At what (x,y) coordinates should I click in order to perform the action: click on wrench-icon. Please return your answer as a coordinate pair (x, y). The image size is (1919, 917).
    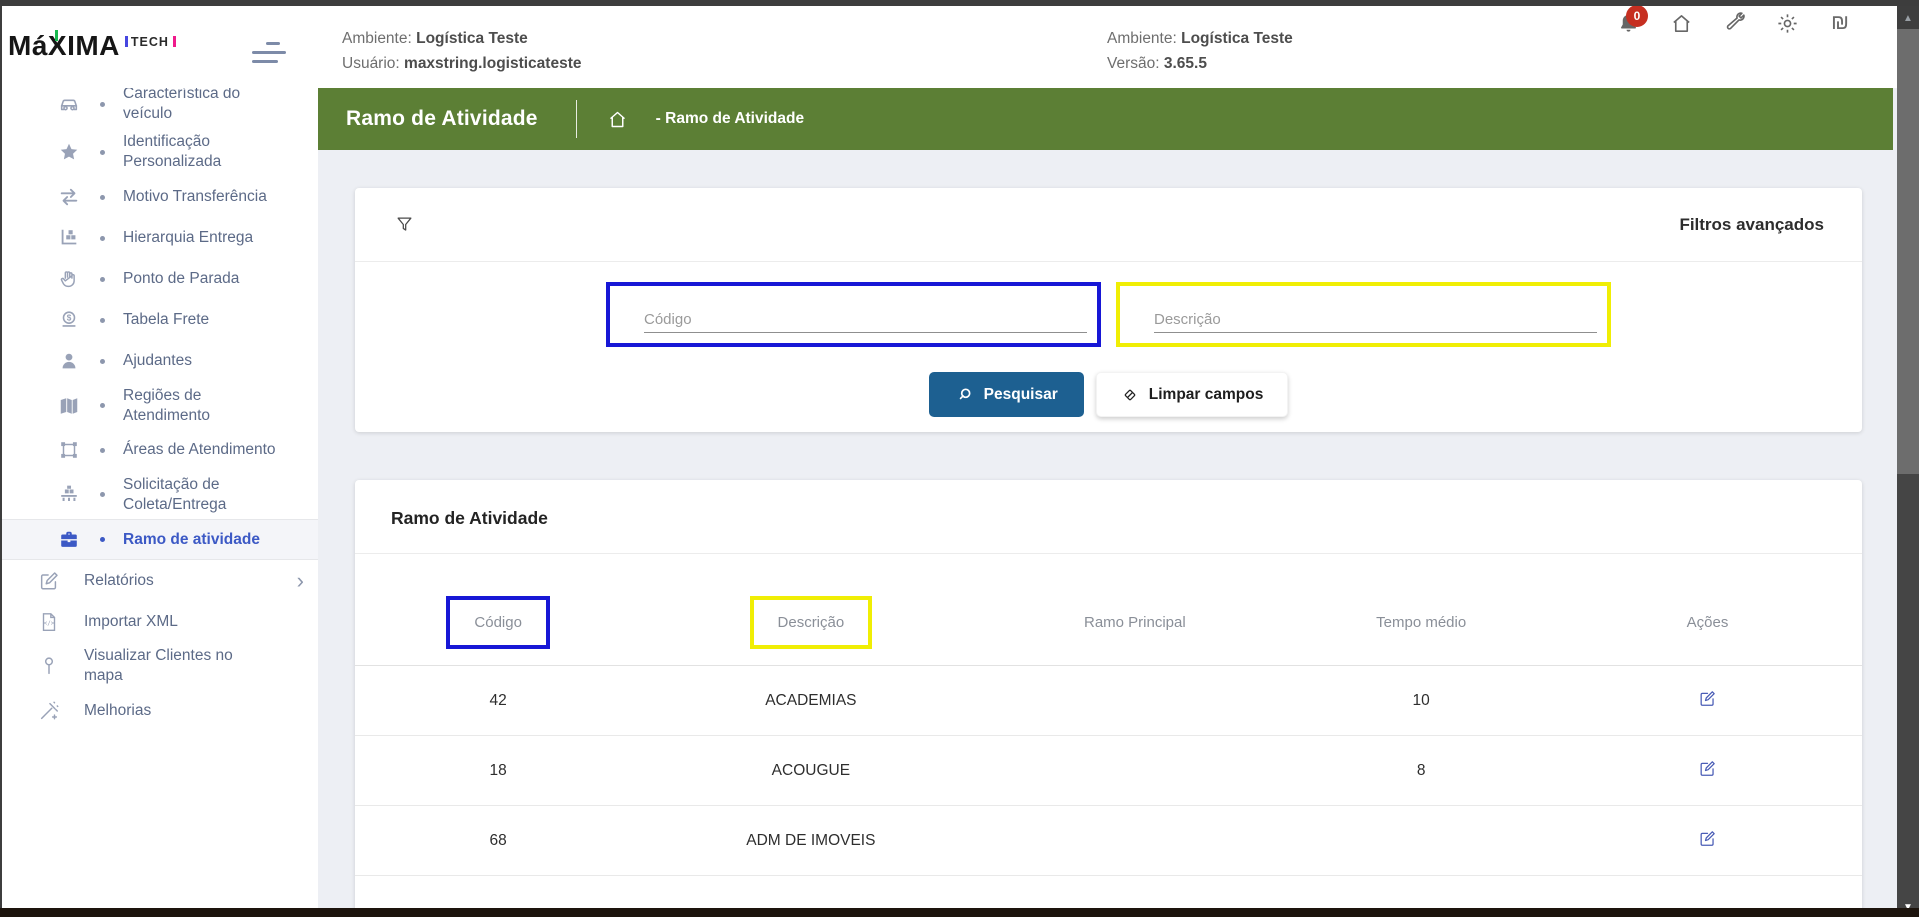
    Looking at the image, I should click on (1734, 23).